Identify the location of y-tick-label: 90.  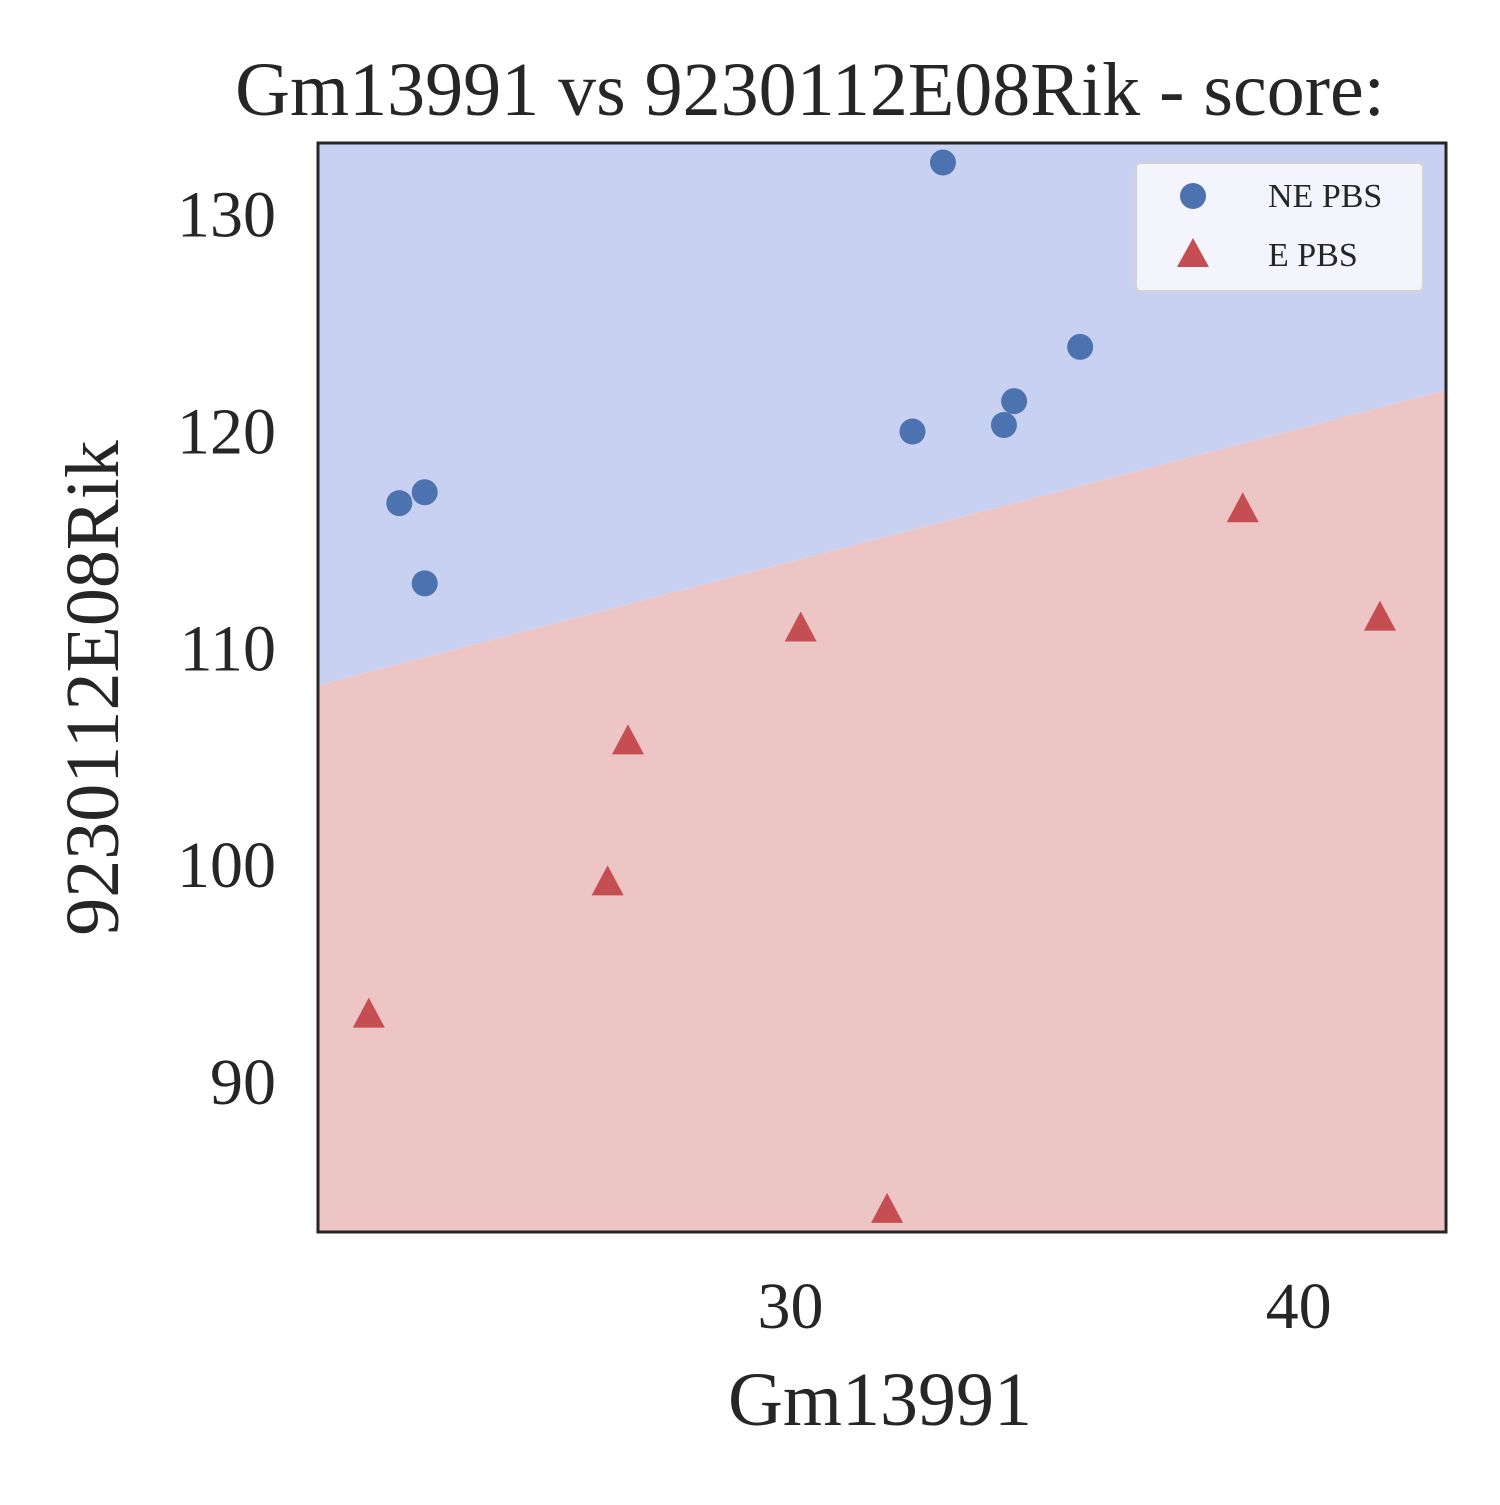
(243, 1082).